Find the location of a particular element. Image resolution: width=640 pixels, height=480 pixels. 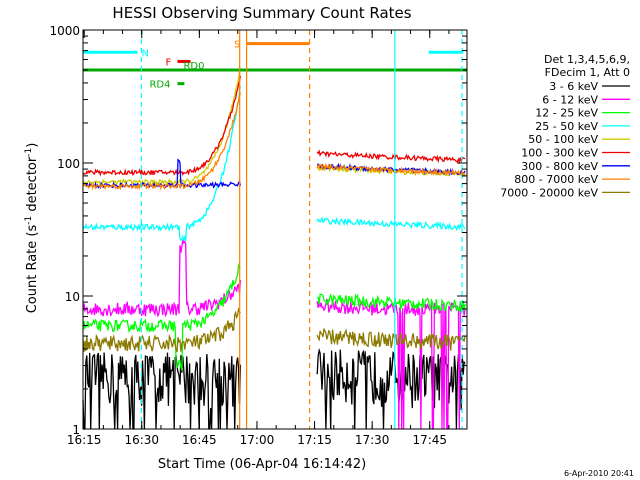

generation-timestamp: 6-Apr-2010 20:41 is located at coordinates (599, 473).